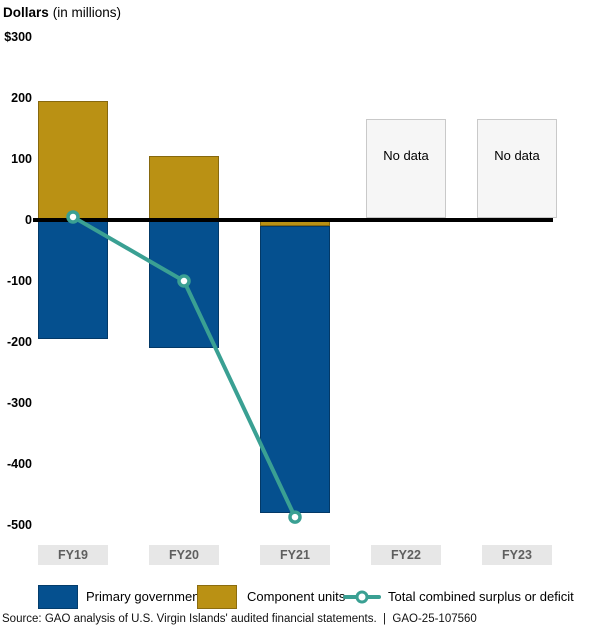 This screenshot has height=636, width=600. Describe the element at coordinates (184, 555) in the screenshot. I see `x-axis-tick-fy20: FY20` at that location.